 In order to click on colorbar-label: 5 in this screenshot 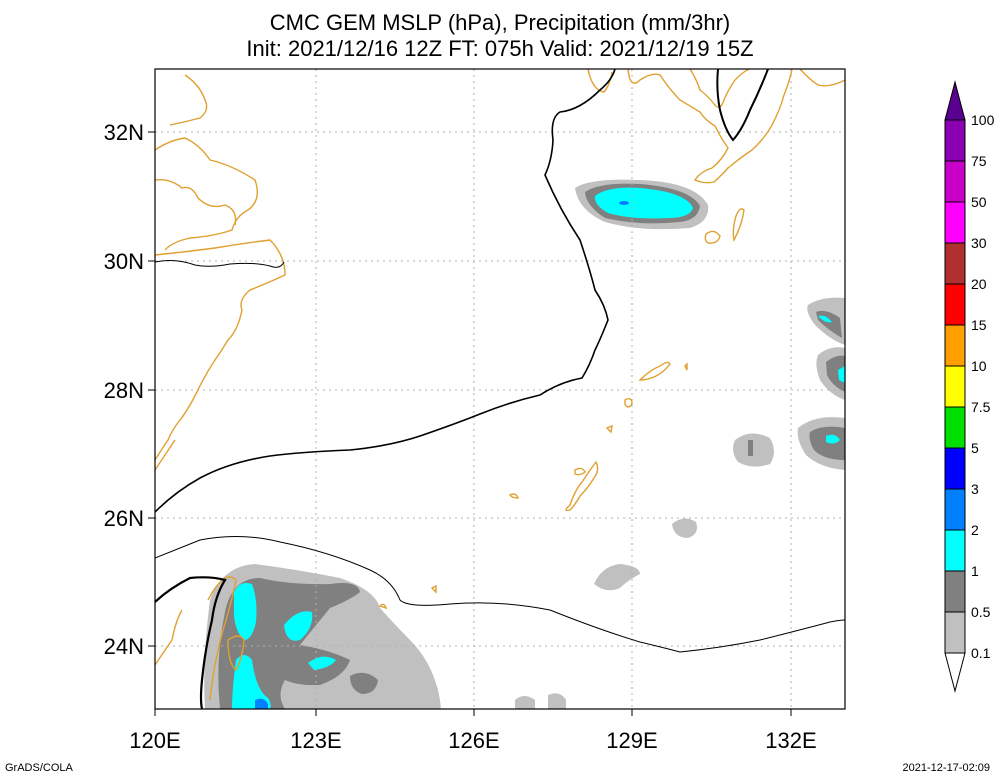, I will do `click(975, 448)`.